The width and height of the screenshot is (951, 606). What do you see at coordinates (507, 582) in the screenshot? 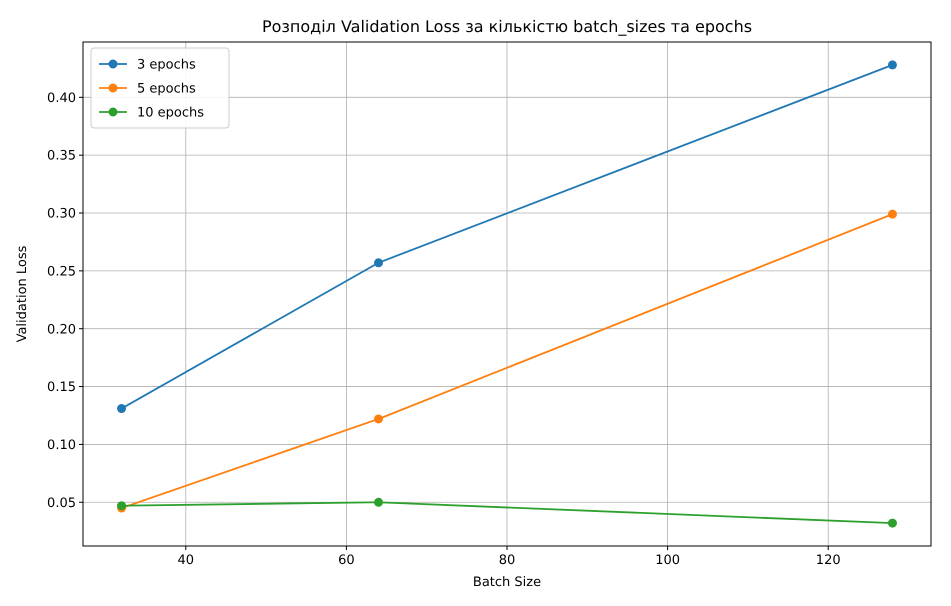
I see `x-axis-title: Batch Size` at bounding box center [507, 582].